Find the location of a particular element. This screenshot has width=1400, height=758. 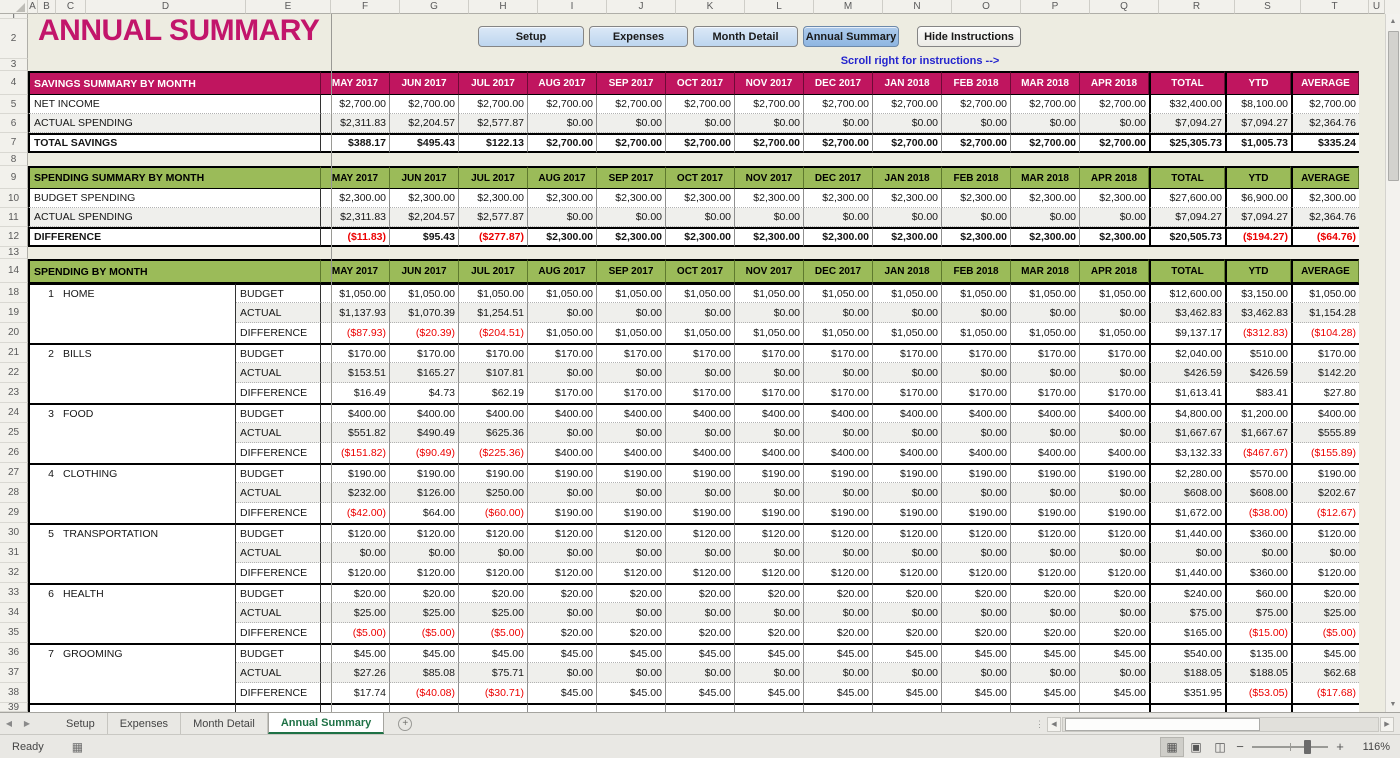

value-cell: ($155.89) is located at coordinates (1325, 453).